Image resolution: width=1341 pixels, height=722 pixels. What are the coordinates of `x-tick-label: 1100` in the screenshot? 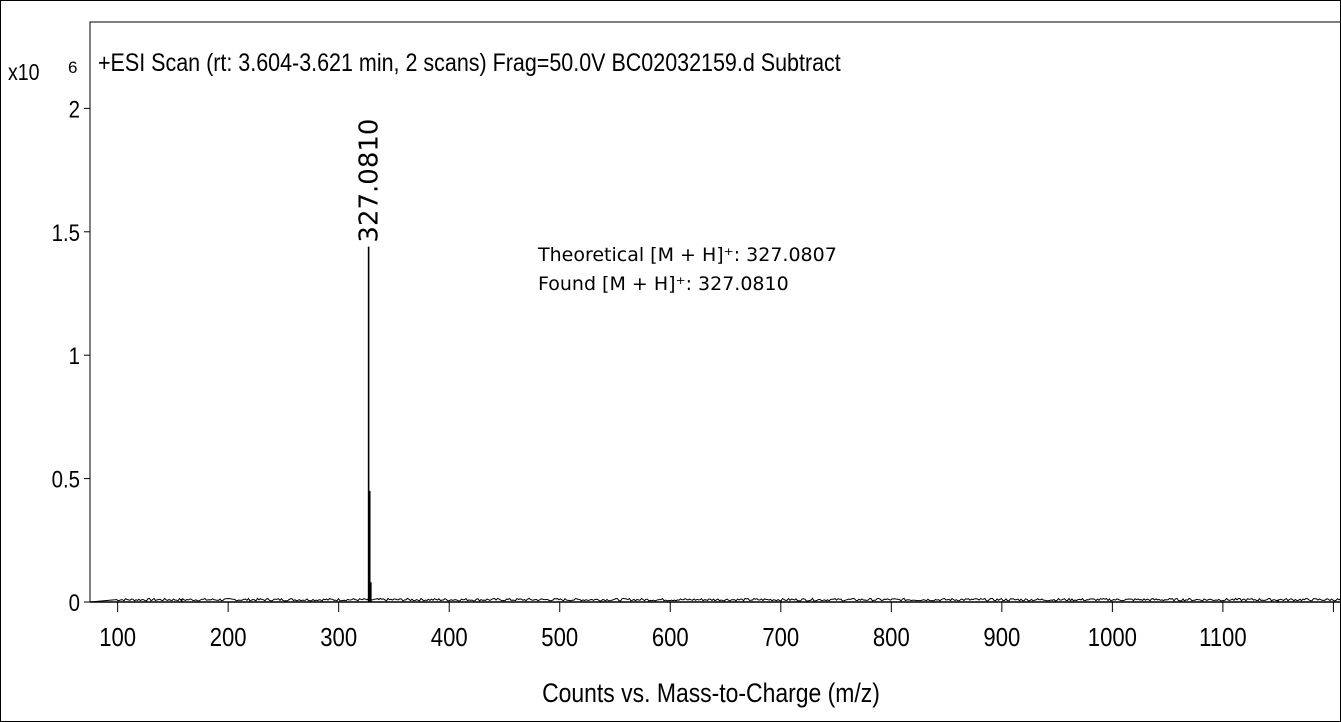 It's located at (1222, 637).